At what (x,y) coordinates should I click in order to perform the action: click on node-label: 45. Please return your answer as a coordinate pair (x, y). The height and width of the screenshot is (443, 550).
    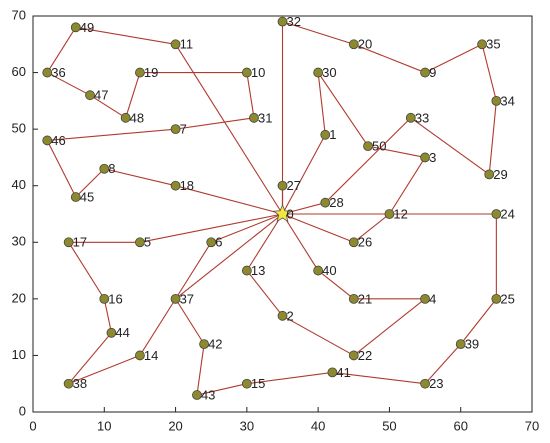
    Looking at the image, I should click on (87, 196).